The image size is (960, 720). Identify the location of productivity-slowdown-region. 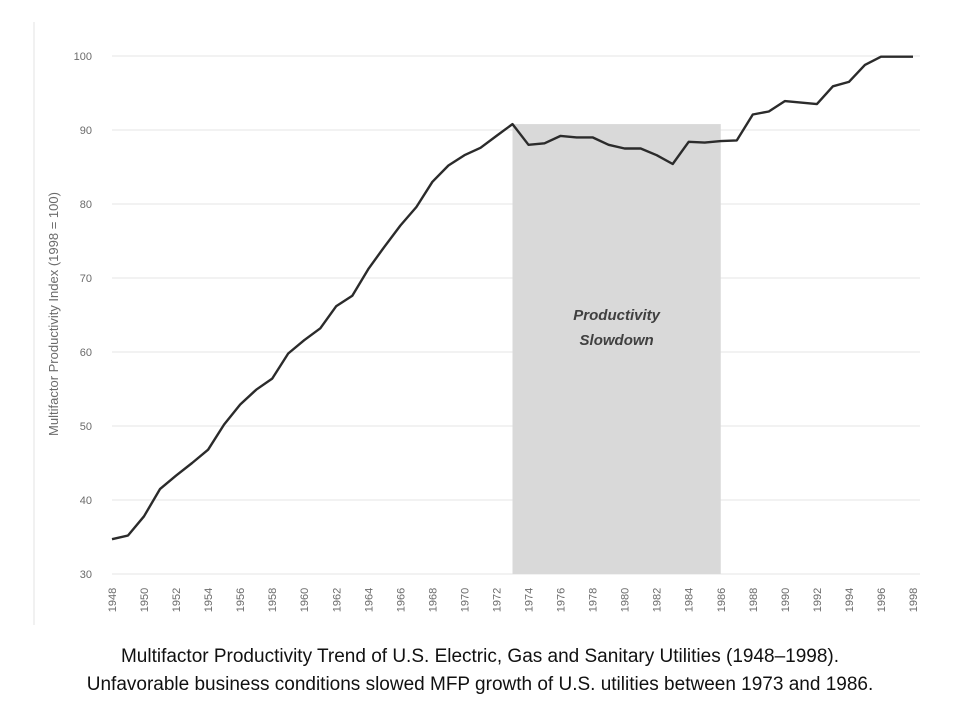
(616, 349).